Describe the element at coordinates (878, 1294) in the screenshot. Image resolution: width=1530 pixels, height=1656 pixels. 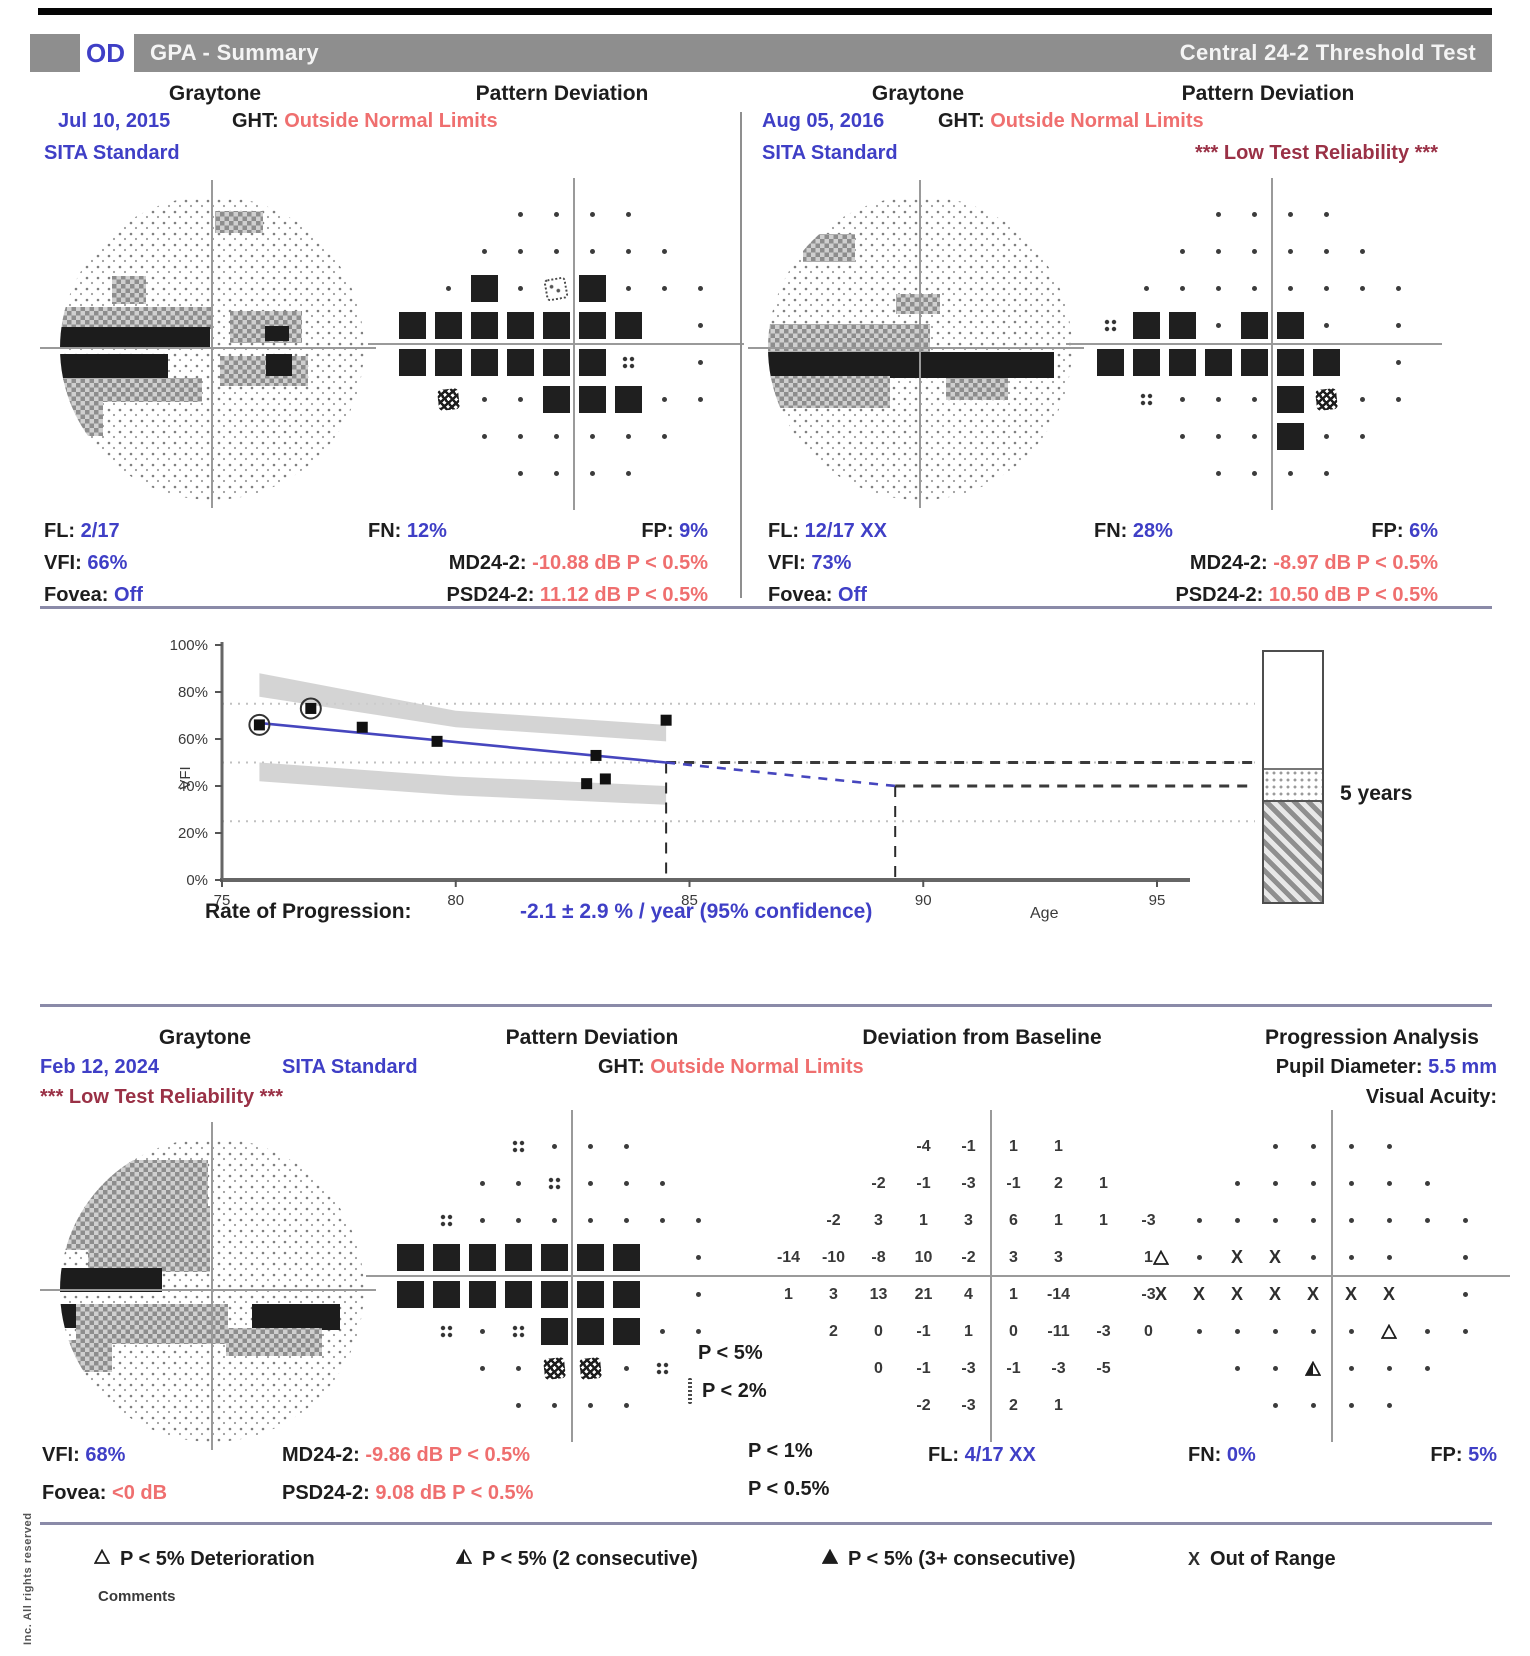
I see `grid-cell: 13` at that location.